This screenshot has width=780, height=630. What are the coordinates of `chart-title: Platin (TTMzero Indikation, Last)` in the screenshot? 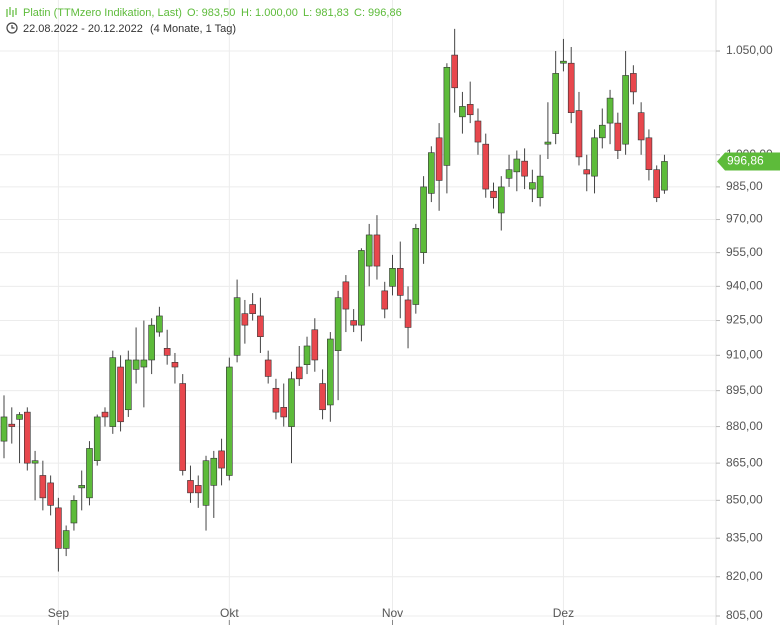 It's located at (102, 13).